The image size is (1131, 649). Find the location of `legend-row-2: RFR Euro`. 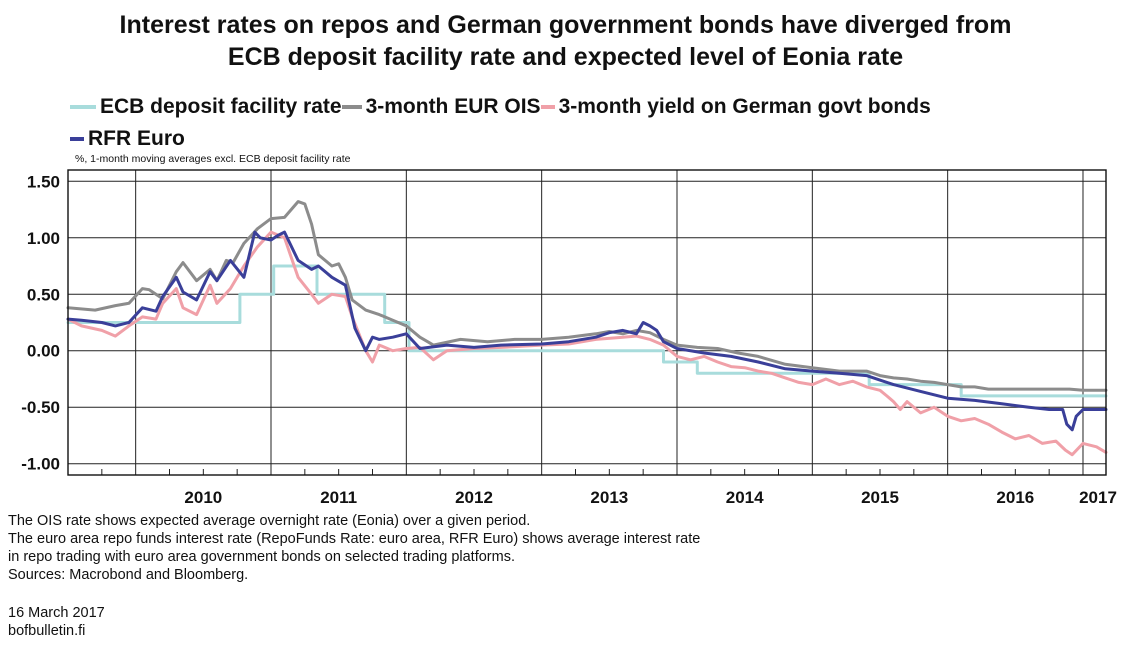

legend-row-2: RFR Euro is located at coordinates (127, 137).